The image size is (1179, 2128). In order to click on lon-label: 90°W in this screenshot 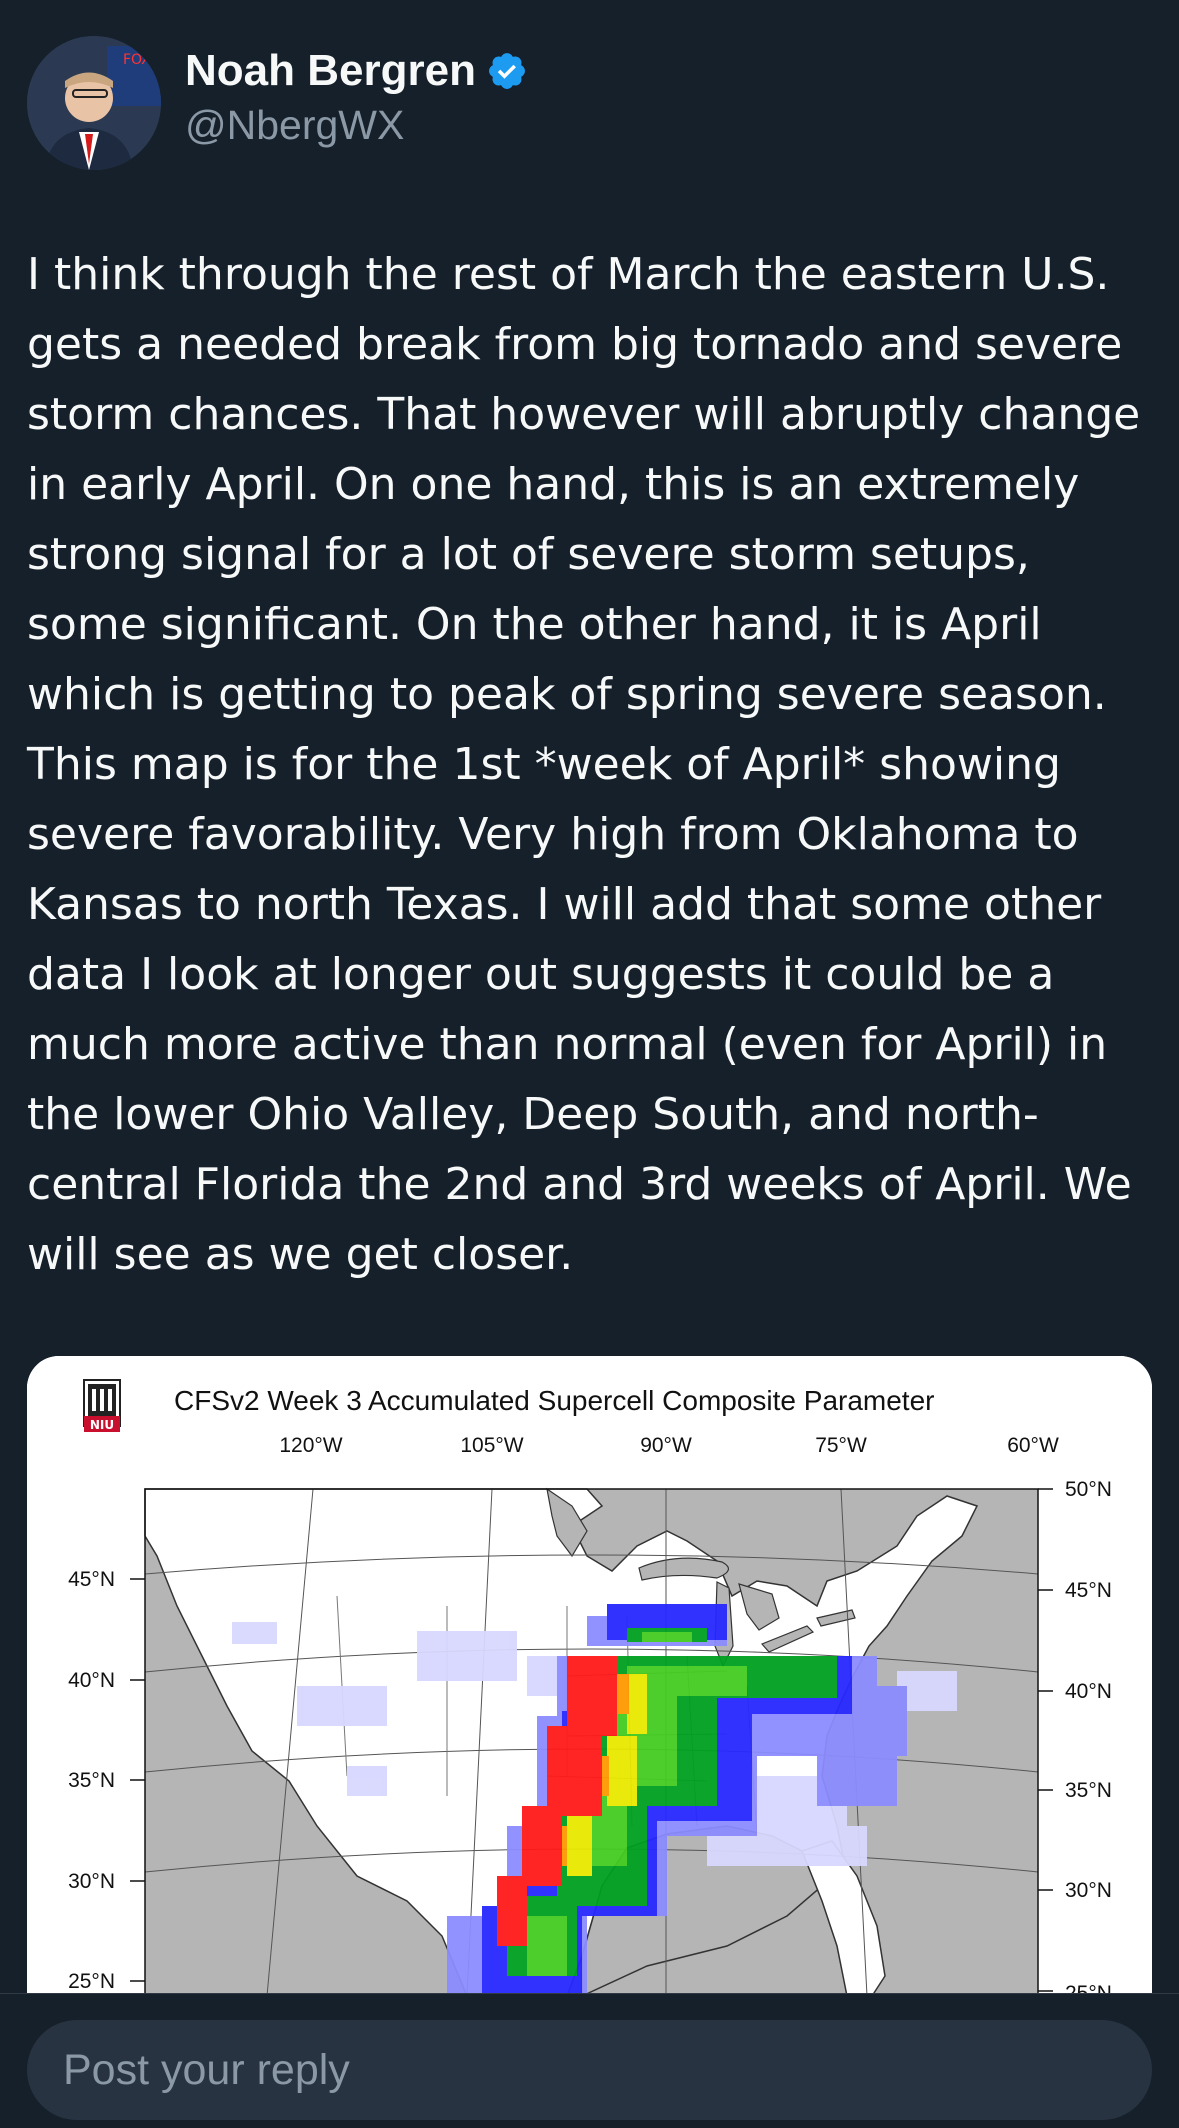, I will do `click(666, 1445)`.